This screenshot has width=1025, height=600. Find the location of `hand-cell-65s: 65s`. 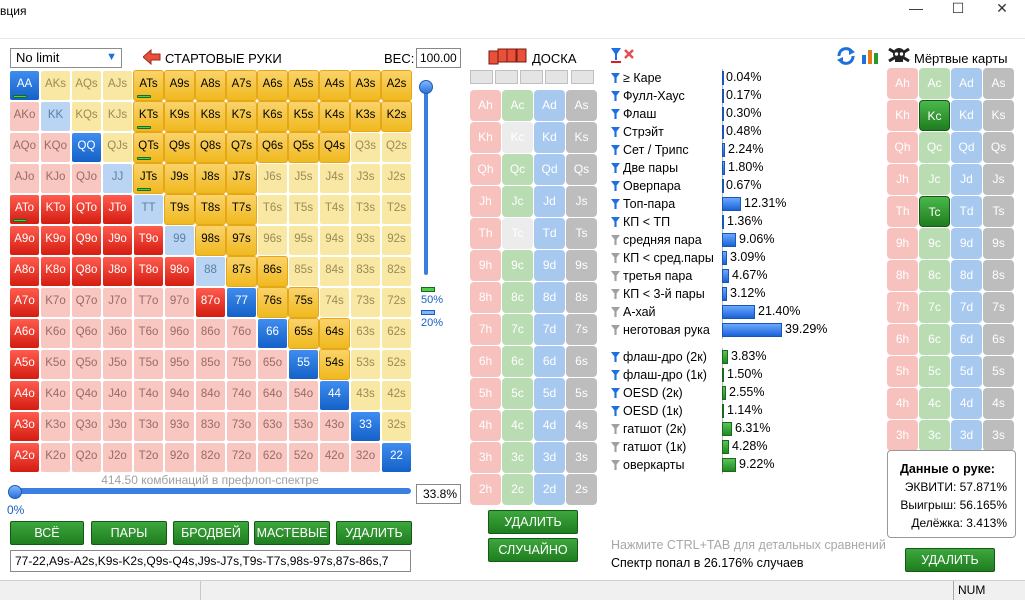

hand-cell-65s: 65s is located at coordinates (303, 333).